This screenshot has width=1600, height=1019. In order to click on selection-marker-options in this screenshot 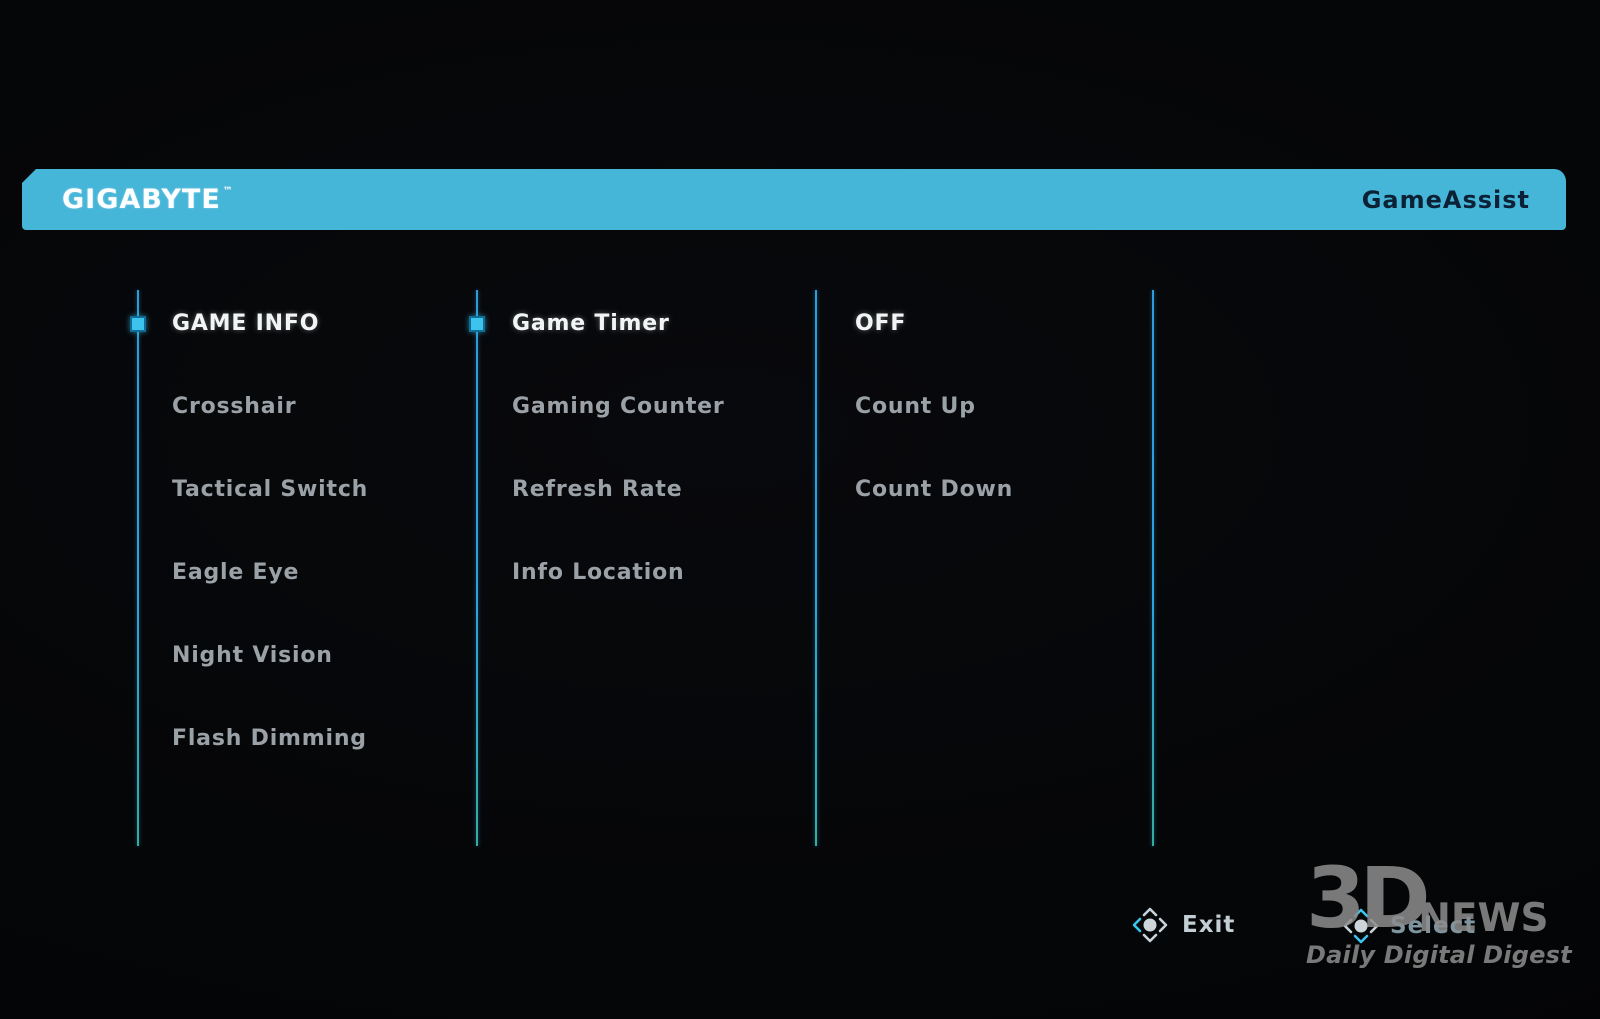, I will do `click(477, 324)`.